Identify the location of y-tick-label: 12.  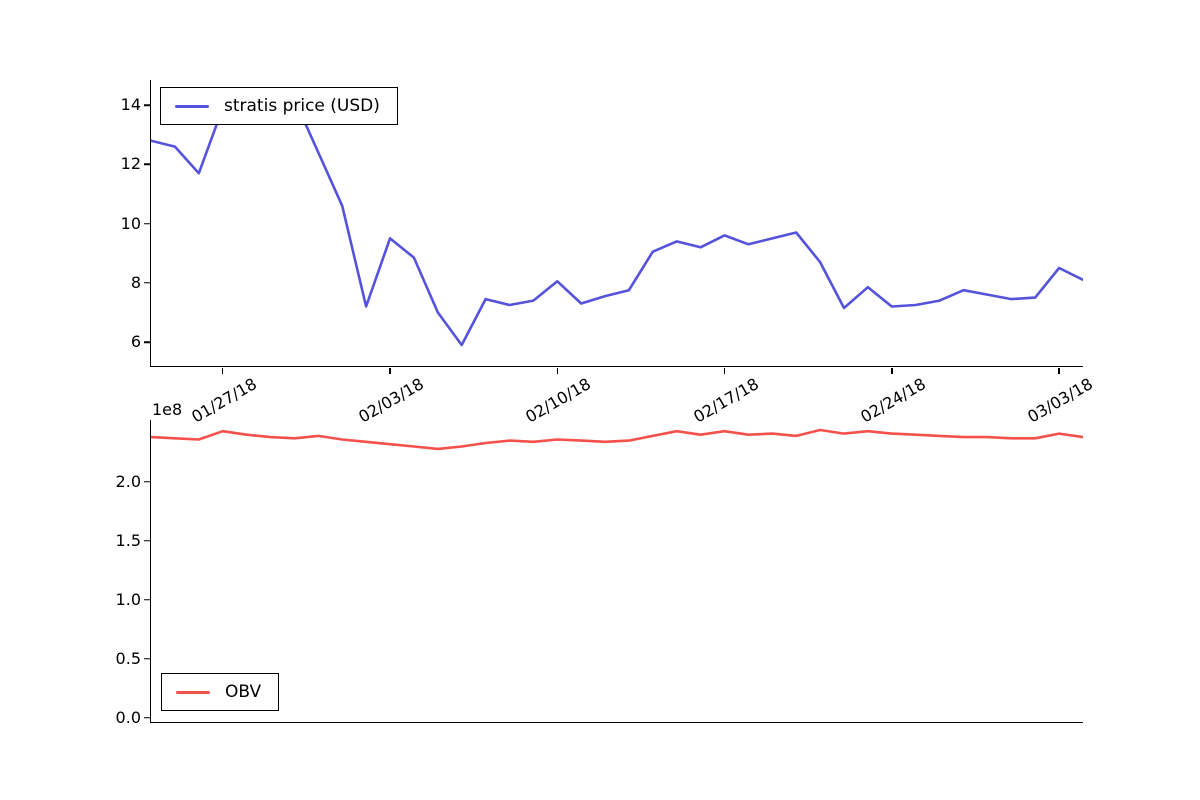
(130, 164).